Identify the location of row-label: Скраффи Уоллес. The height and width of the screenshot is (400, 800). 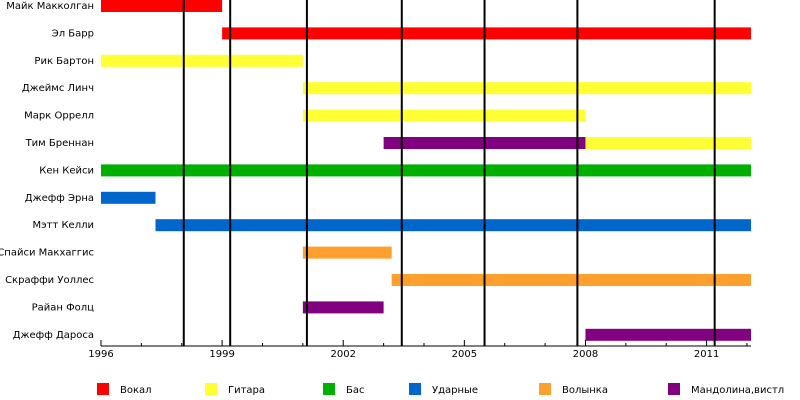
(49, 280).